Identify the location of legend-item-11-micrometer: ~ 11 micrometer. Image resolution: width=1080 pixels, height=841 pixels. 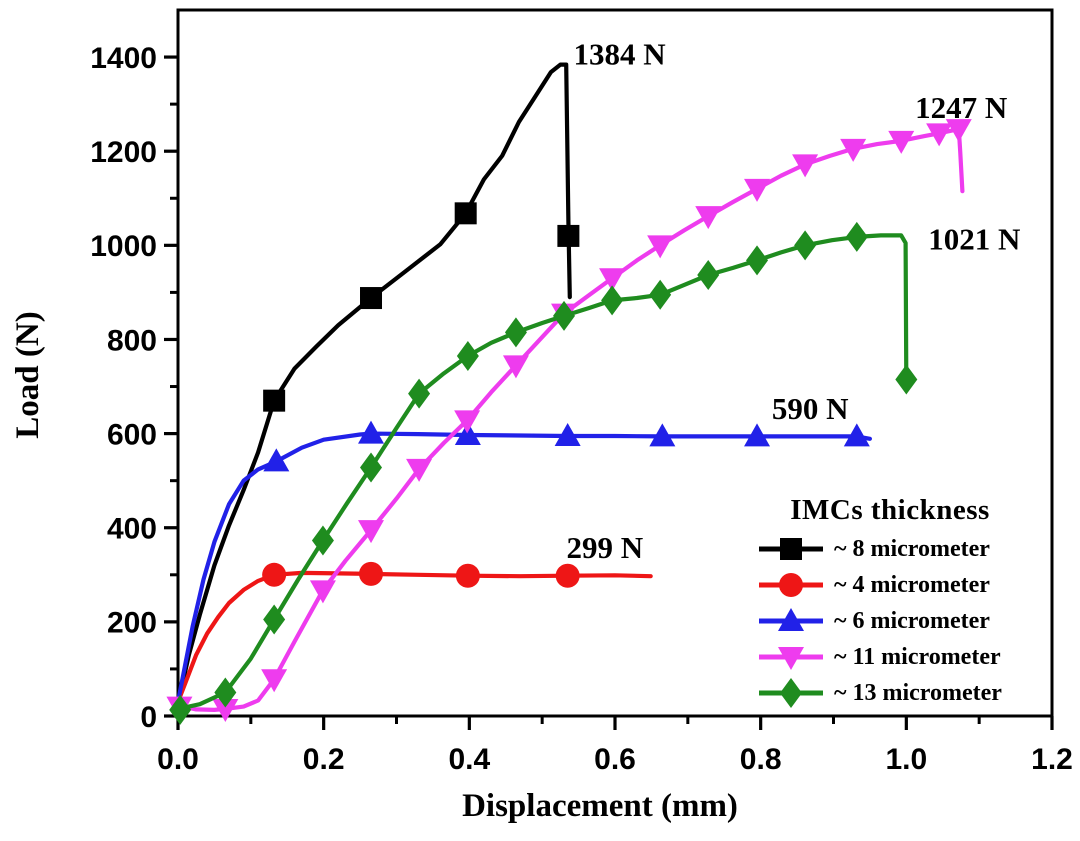
(890, 657).